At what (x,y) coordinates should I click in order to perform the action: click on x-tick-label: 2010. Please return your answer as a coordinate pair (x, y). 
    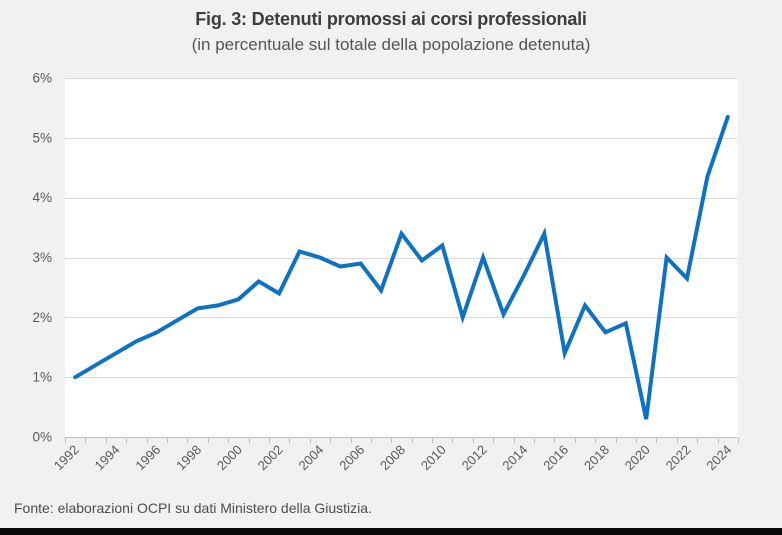
    Looking at the image, I should click on (433, 457).